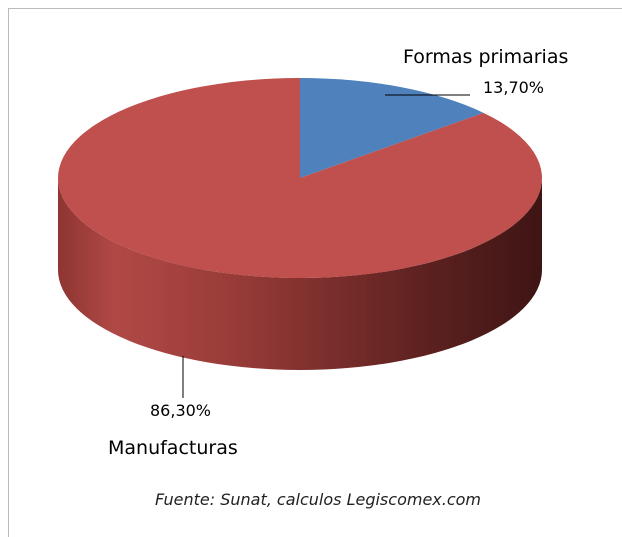 This screenshot has height=537, width=622. I want to click on value-label: 13,70%, so click(513, 87).